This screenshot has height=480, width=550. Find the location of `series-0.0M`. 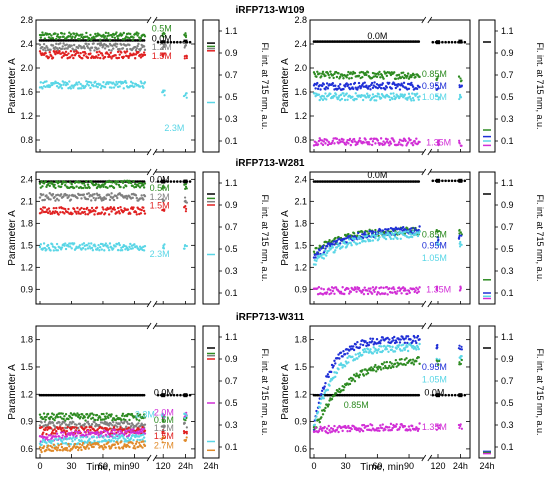

series-0.0M is located at coordinates (389, 395).